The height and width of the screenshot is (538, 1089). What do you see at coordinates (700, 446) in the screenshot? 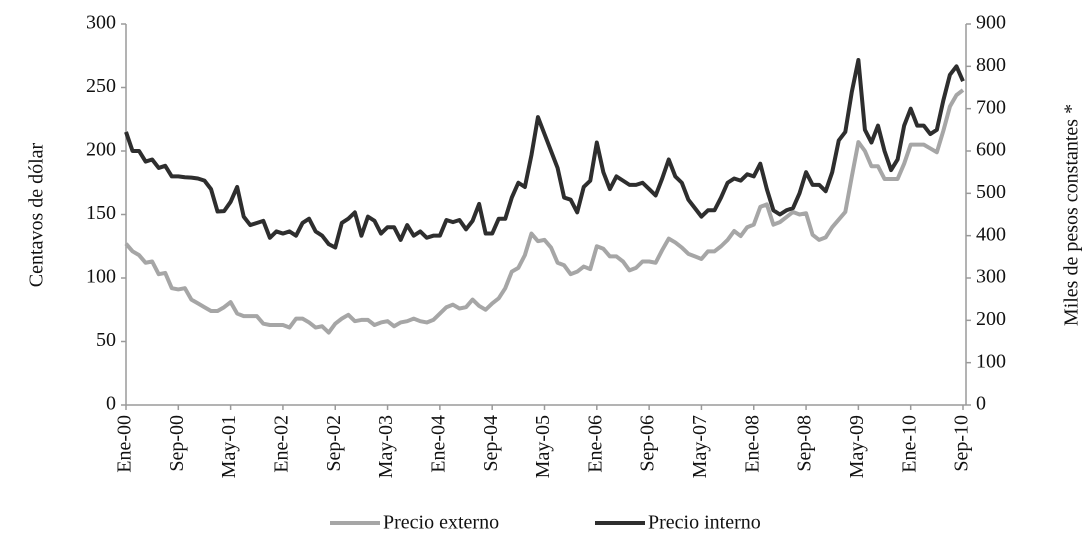
I see `x-tick-label: May-07` at bounding box center [700, 446].